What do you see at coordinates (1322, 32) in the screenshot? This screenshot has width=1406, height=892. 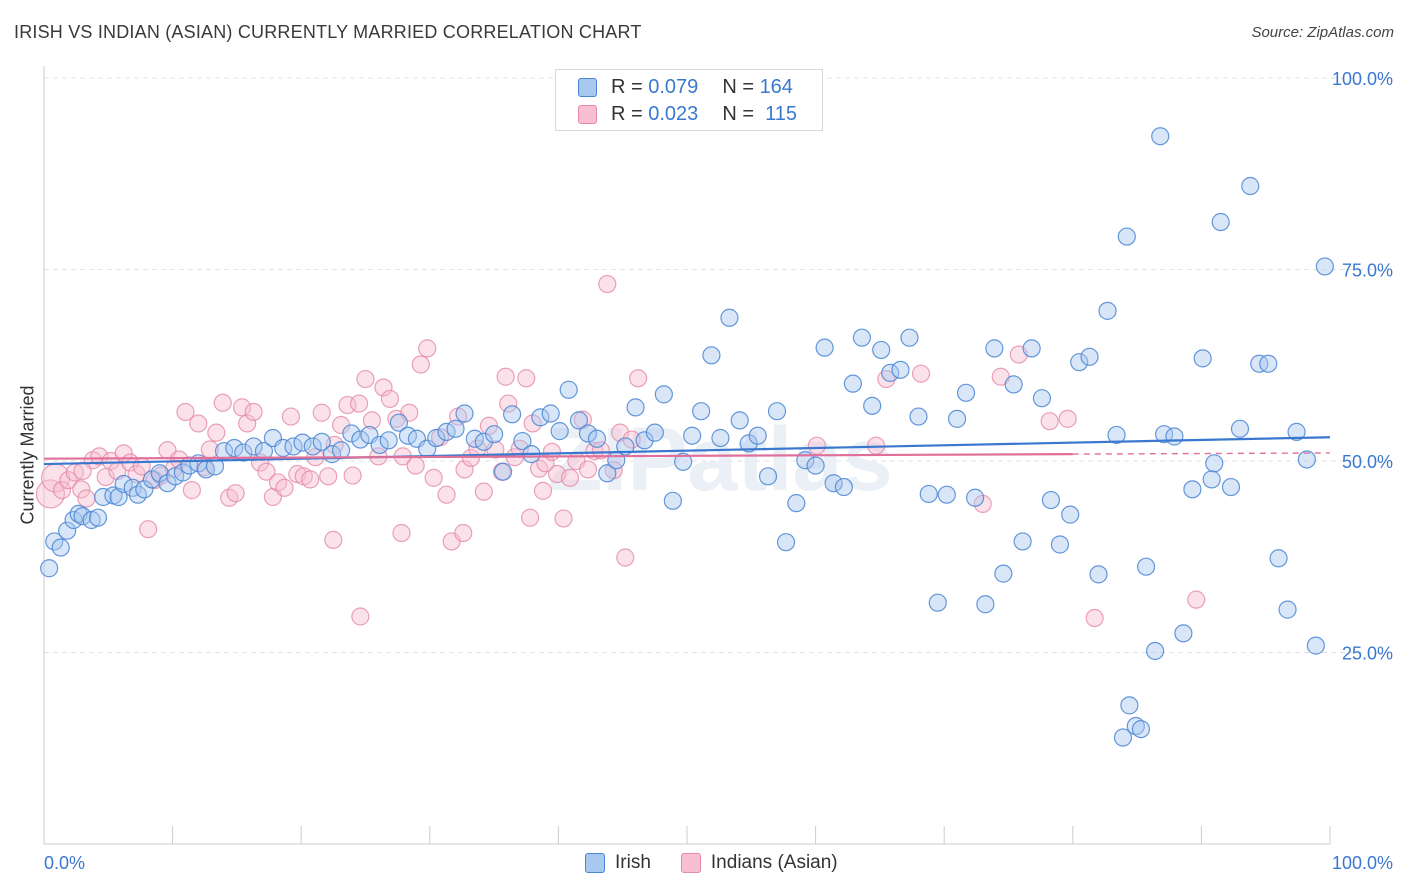 I see `source-label: Source: ZipAtlas.com` at bounding box center [1322, 32].